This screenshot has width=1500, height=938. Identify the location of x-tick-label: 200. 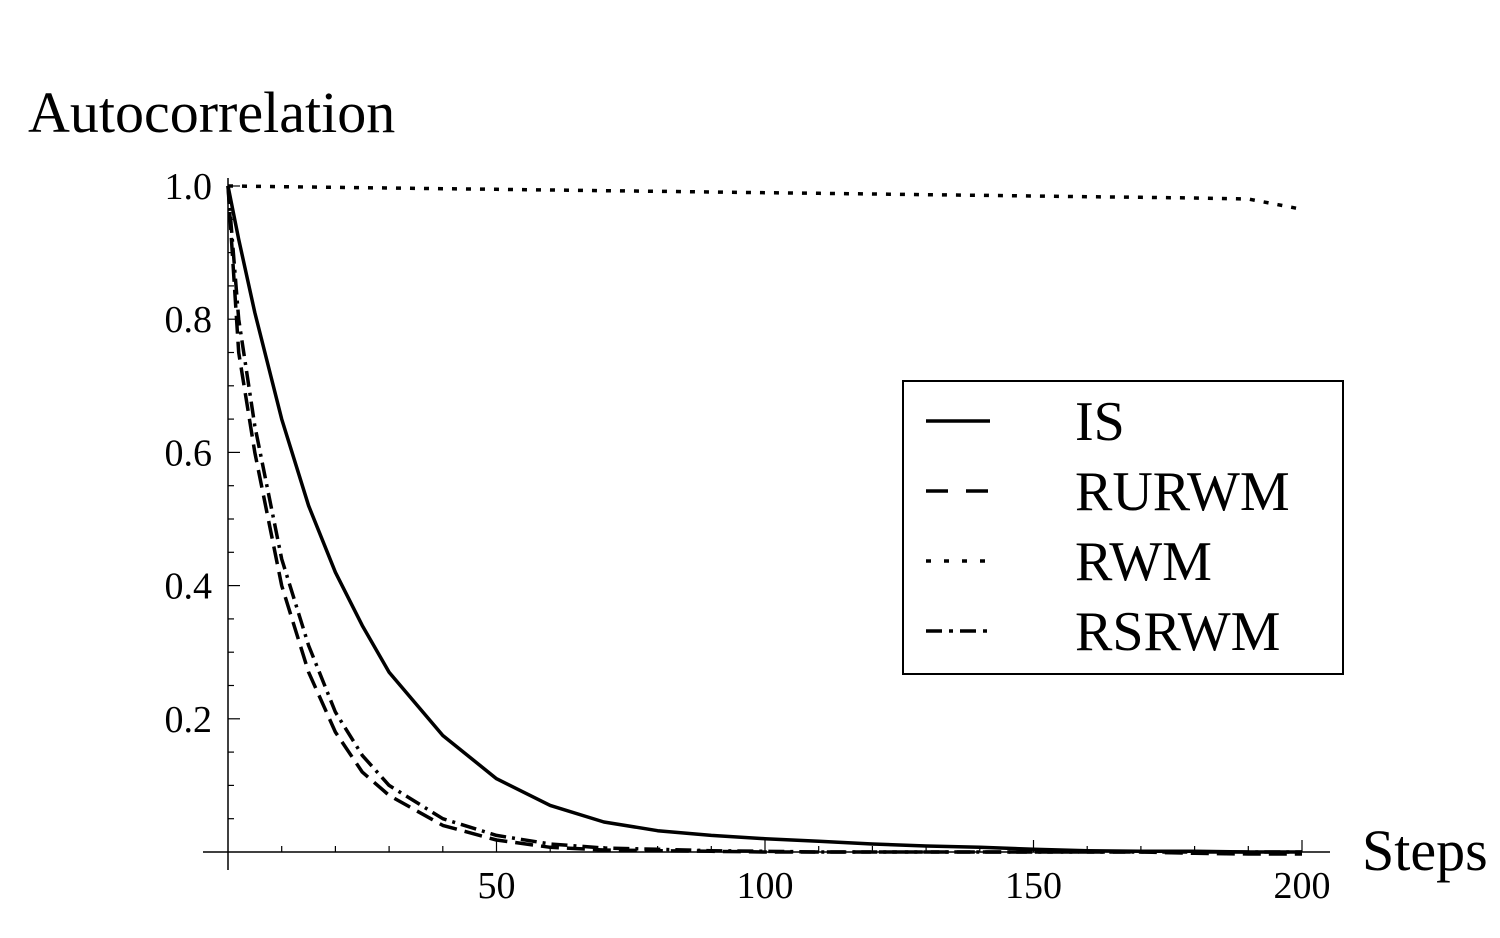
(1302, 886).